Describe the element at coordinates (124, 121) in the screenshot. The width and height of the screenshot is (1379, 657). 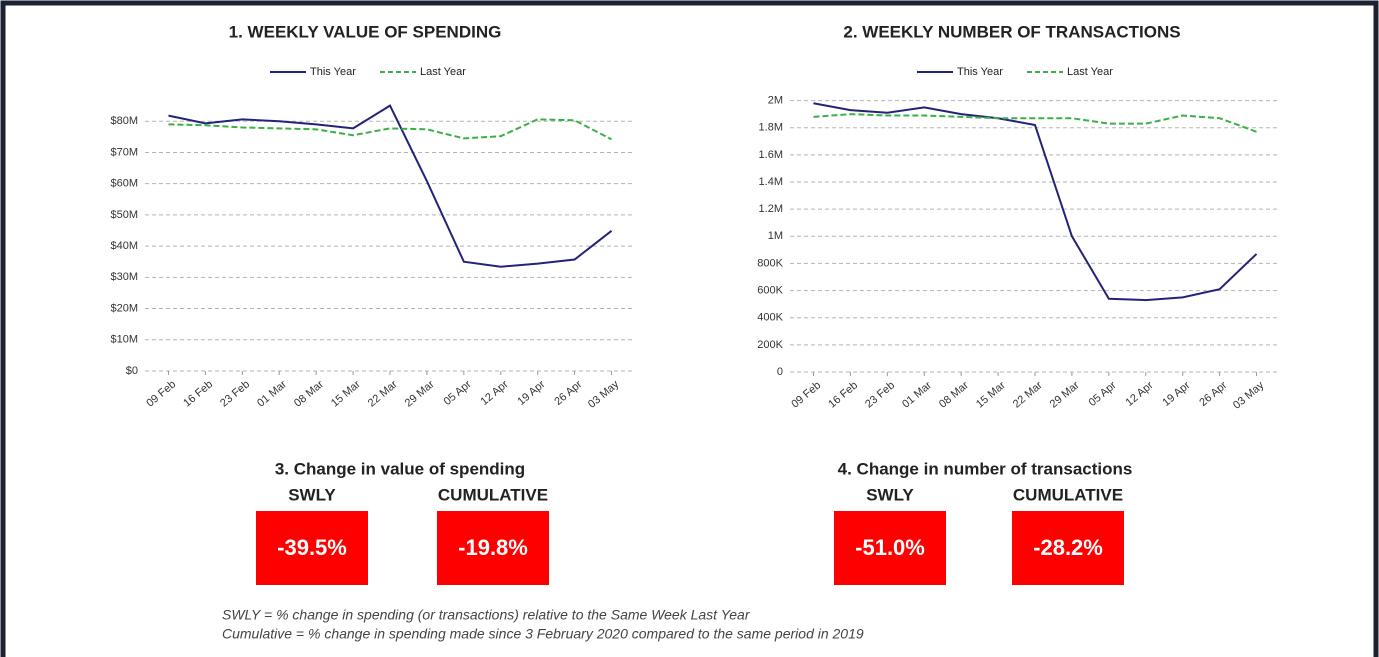
I see `y-tick-label: $80M` at that location.